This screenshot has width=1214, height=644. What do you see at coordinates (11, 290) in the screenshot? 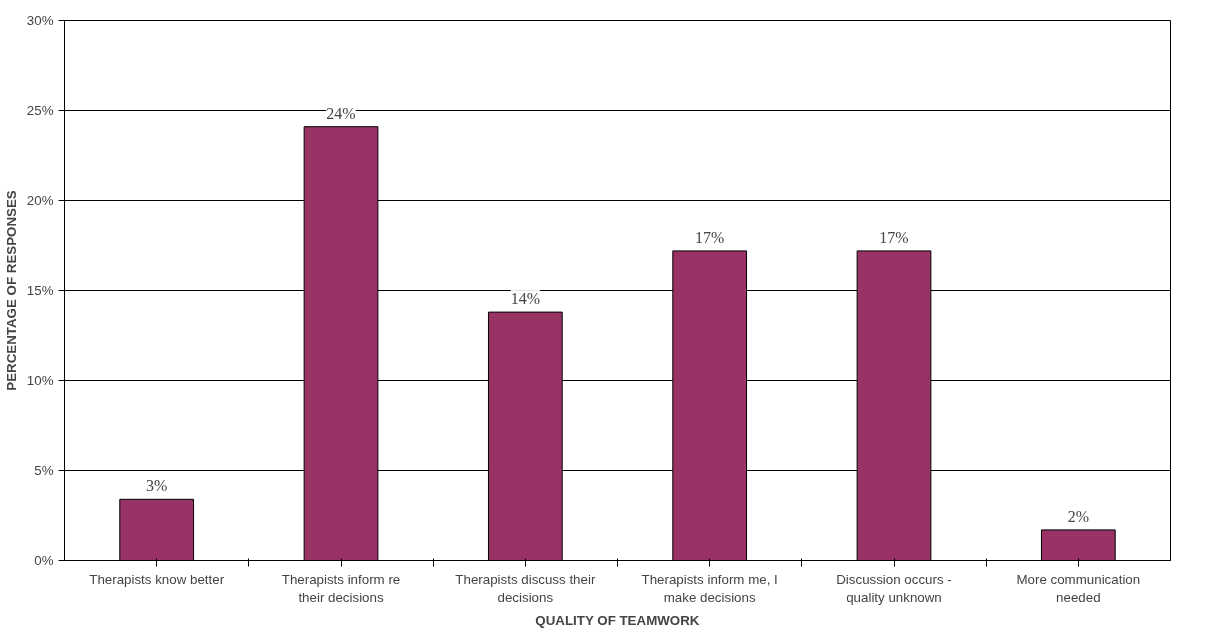
I see `y-axis-title: PERCENTAGE OF RESPONSES` at bounding box center [11, 290].